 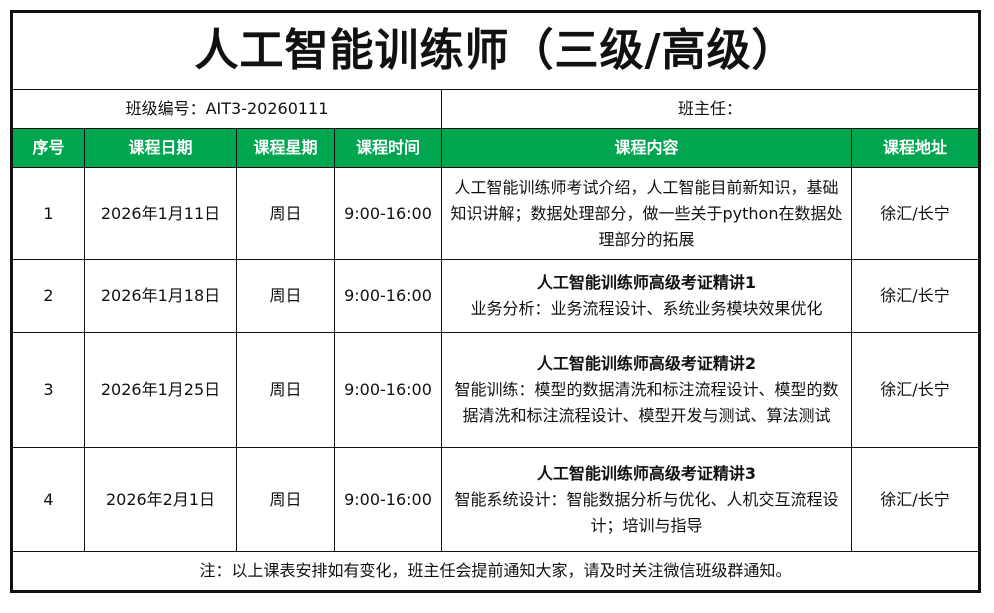 What do you see at coordinates (915, 148) in the screenshot?
I see `column-header: 课程地址` at bounding box center [915, 148].